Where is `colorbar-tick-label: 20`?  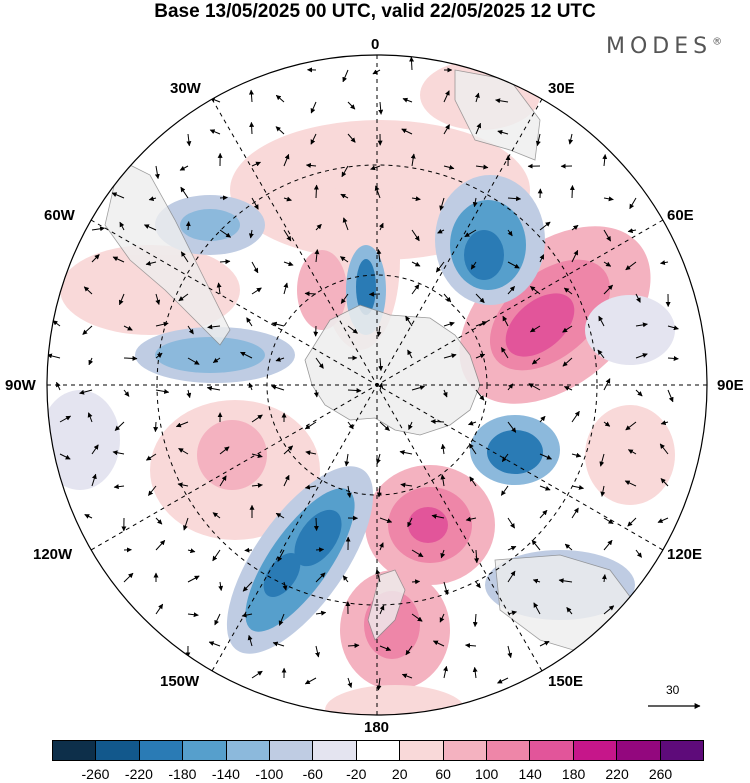 colorbar-tick-label: 20 is located at coordinates (399, 774).